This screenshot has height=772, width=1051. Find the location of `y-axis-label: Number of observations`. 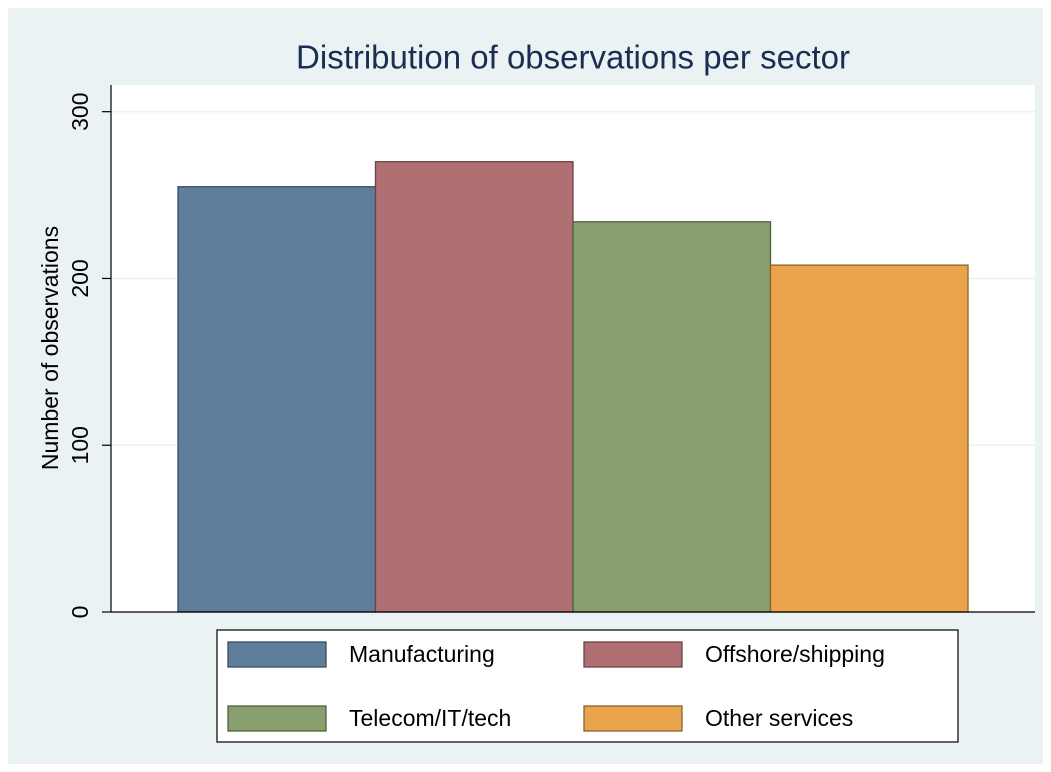

y-axis-label: Number of observations is located at coordinates (50, 348).